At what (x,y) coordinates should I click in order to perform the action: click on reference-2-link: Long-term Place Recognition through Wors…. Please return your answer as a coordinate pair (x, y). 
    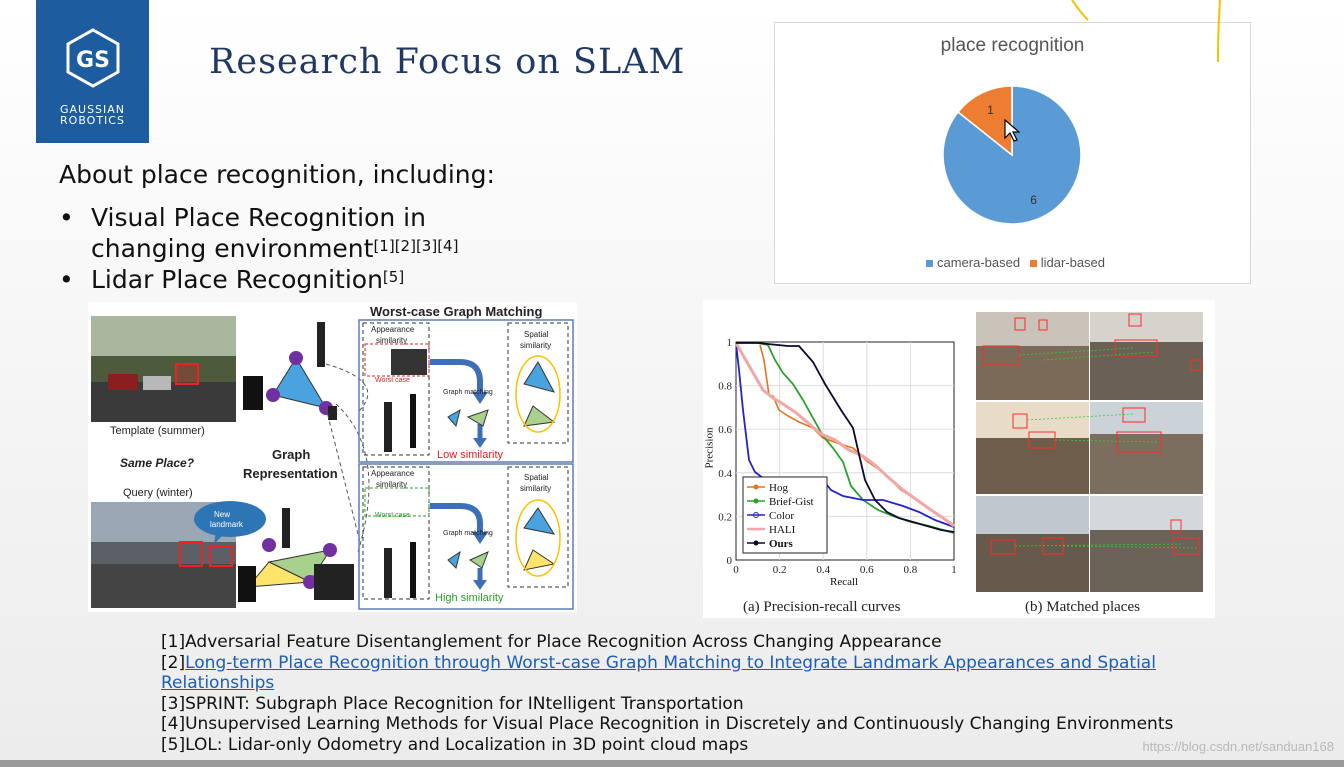
    Looking at the image, I should click on (658, 673).